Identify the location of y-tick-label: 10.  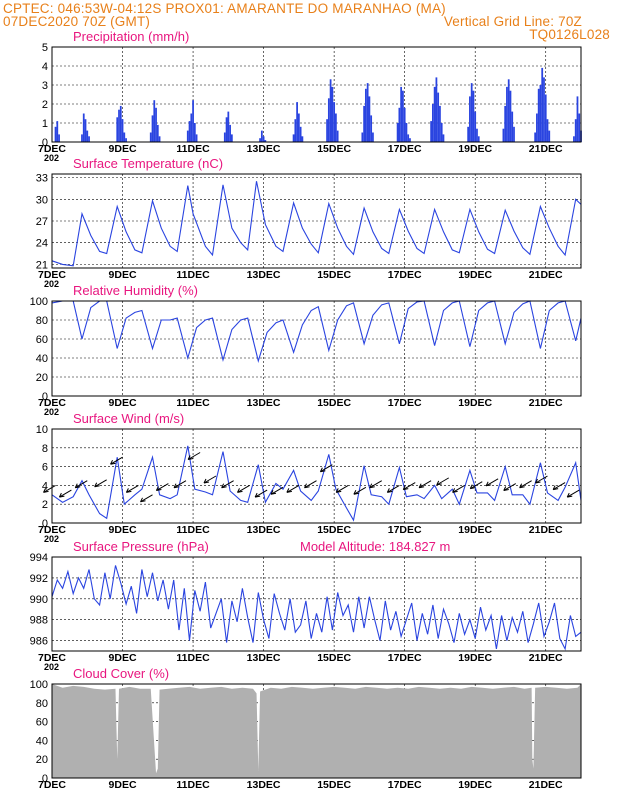
(42, 430).